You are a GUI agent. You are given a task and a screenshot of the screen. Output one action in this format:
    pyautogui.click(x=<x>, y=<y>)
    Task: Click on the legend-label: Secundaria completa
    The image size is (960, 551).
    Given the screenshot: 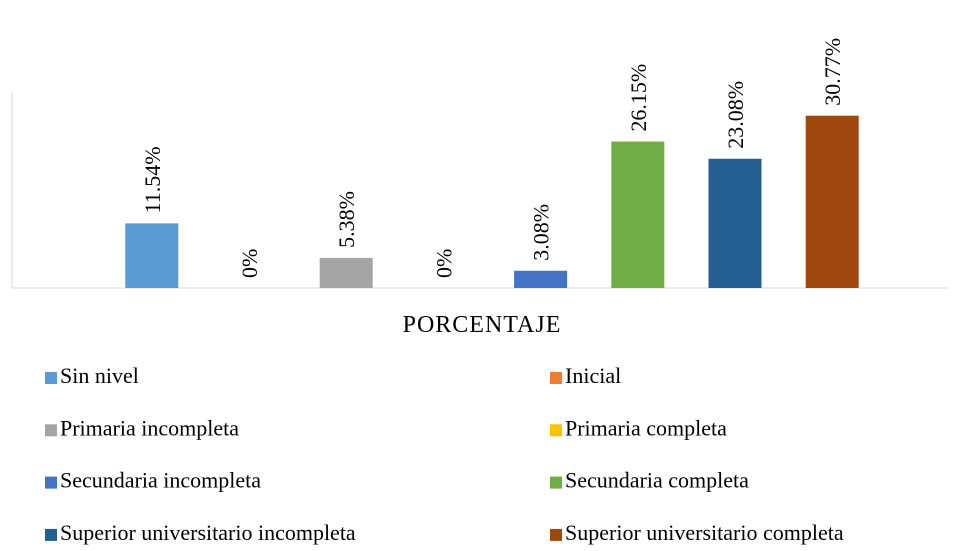 What is the action you would take?
    pyautogui.click(x=657, y=480)
    